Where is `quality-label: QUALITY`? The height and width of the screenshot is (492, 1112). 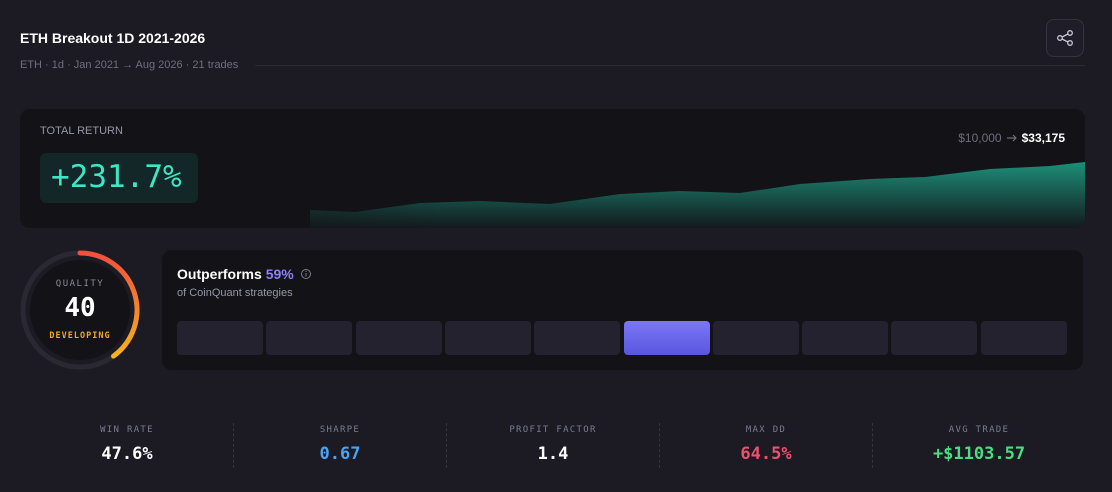
quality-label: QUALITY is located at coordinates (80, 284).